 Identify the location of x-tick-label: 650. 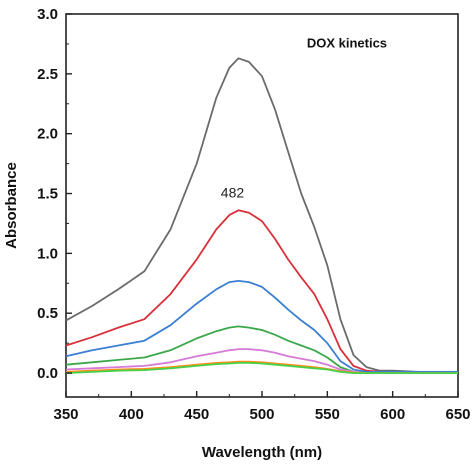
(457, 414).